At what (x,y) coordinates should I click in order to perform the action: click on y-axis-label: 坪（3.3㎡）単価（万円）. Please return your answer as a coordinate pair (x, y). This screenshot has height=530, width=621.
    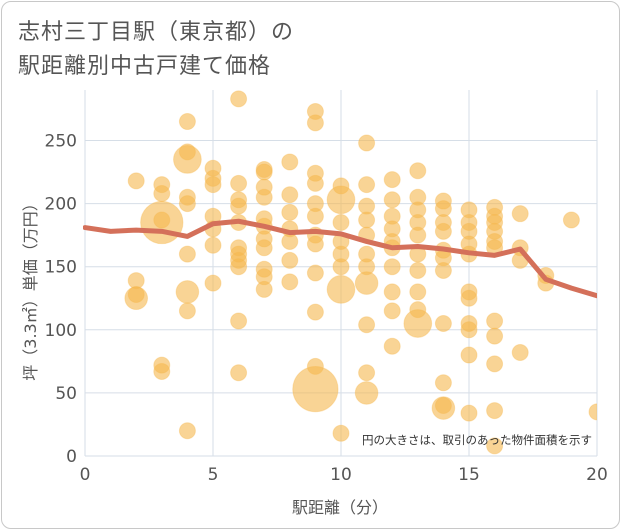
    Looking at the image, I should click on (30, 287).